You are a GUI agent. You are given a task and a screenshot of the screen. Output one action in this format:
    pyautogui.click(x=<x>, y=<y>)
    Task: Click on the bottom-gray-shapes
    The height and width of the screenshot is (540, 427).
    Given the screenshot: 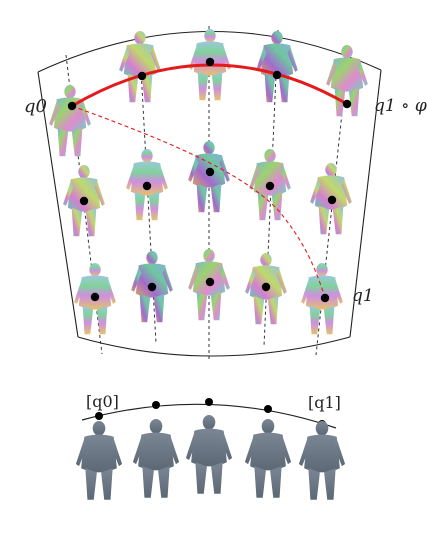 What is the action you would take?
    pyautogui.click(x=210, y=457)
    